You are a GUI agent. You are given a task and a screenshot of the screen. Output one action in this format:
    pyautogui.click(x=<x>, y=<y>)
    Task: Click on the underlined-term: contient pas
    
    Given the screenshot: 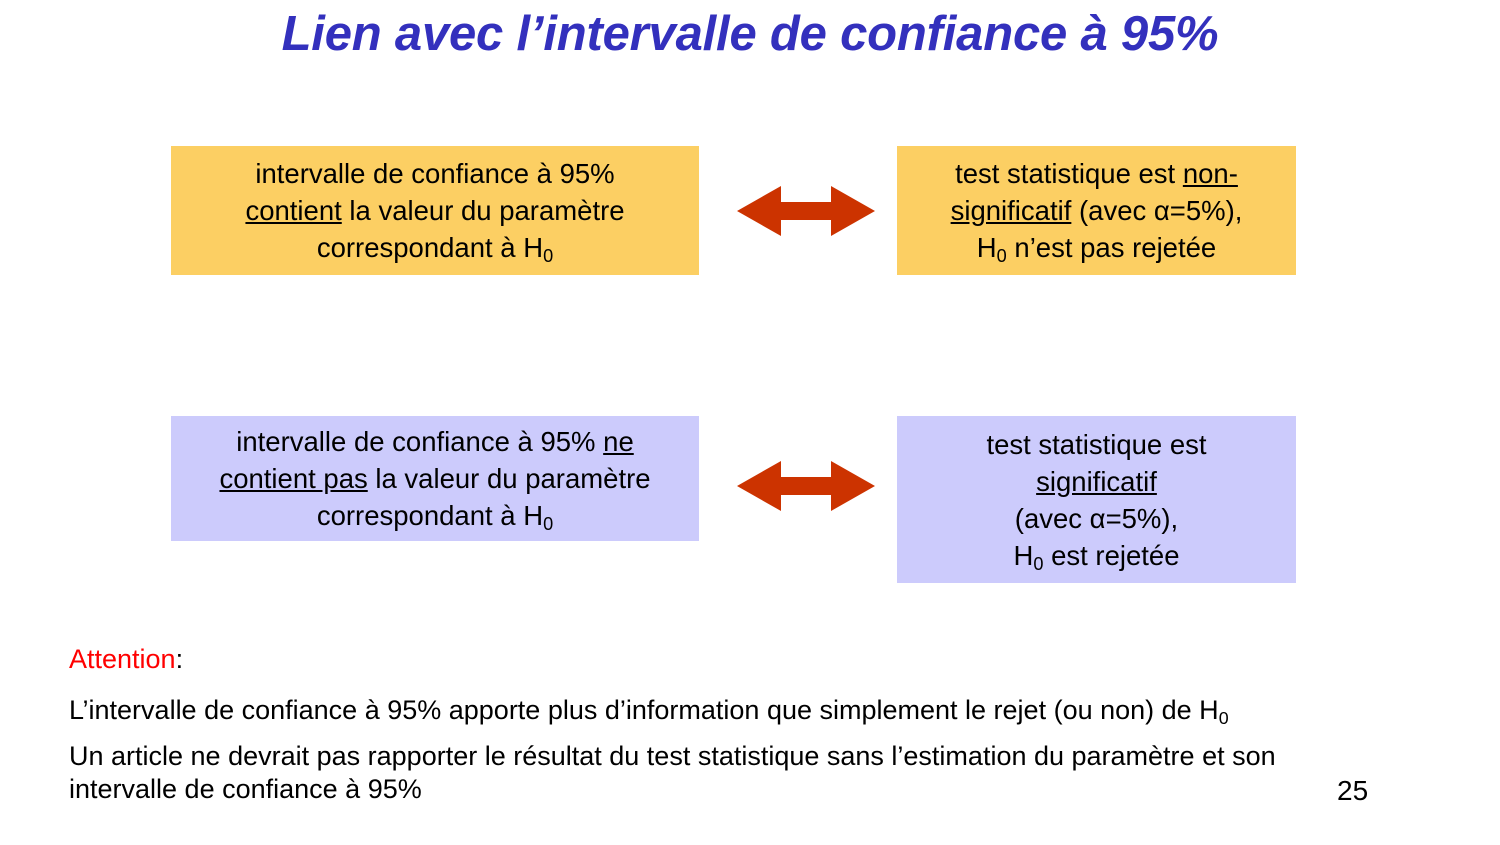 What is the action you would take?
    pyautogui.click(x=293, y=478)
    